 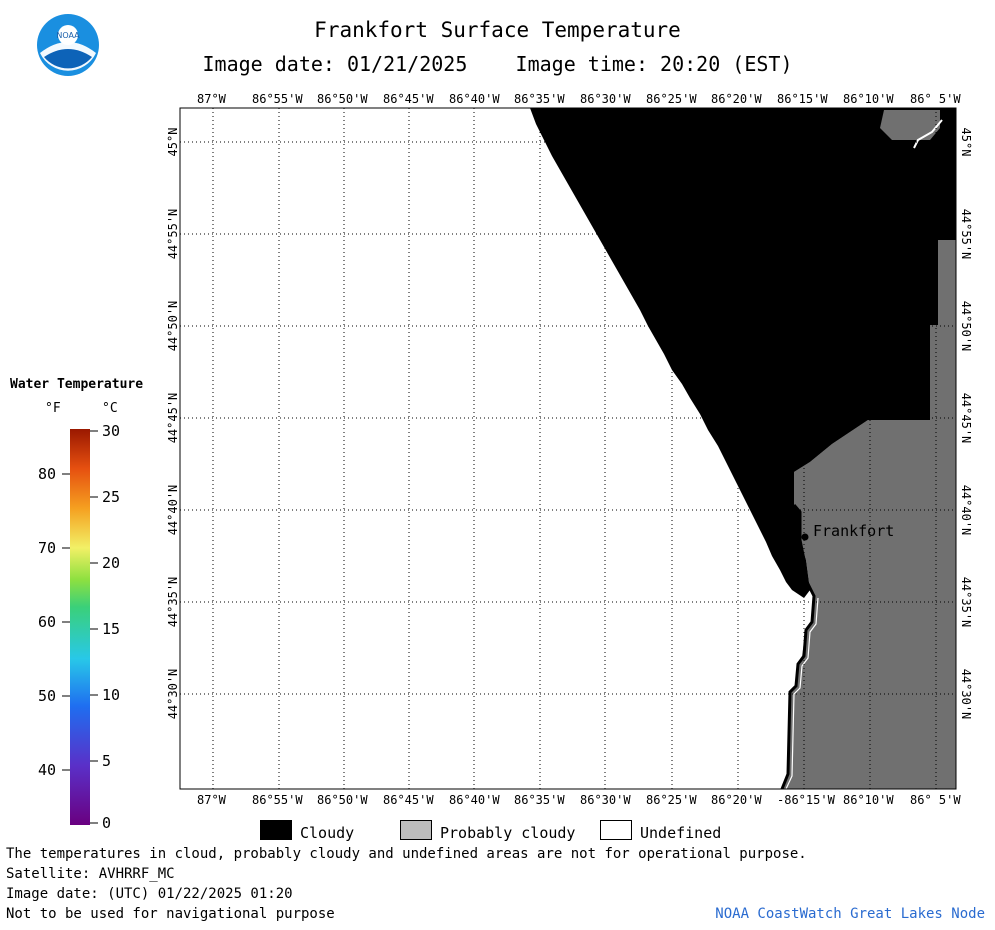 What do you see at coordinates (806, 800) in the screenshot?
I see `lon-tick-bottom: -86°15'W` at bounding box center [806, 800].